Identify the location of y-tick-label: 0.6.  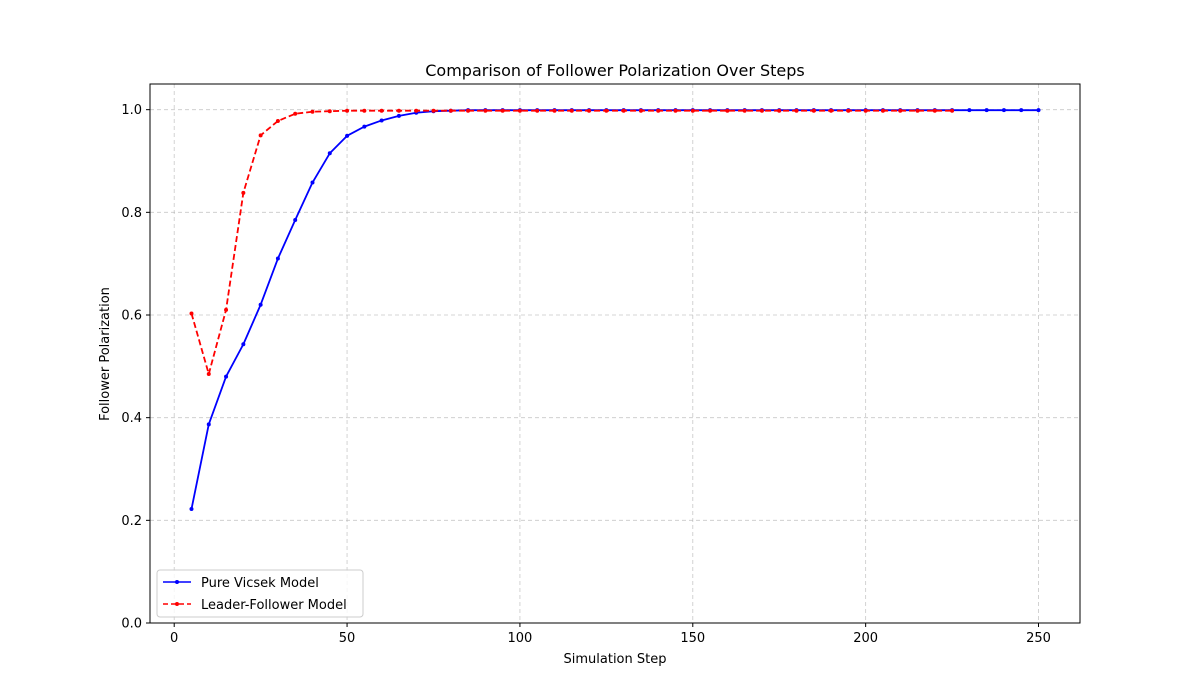
(131, 316).